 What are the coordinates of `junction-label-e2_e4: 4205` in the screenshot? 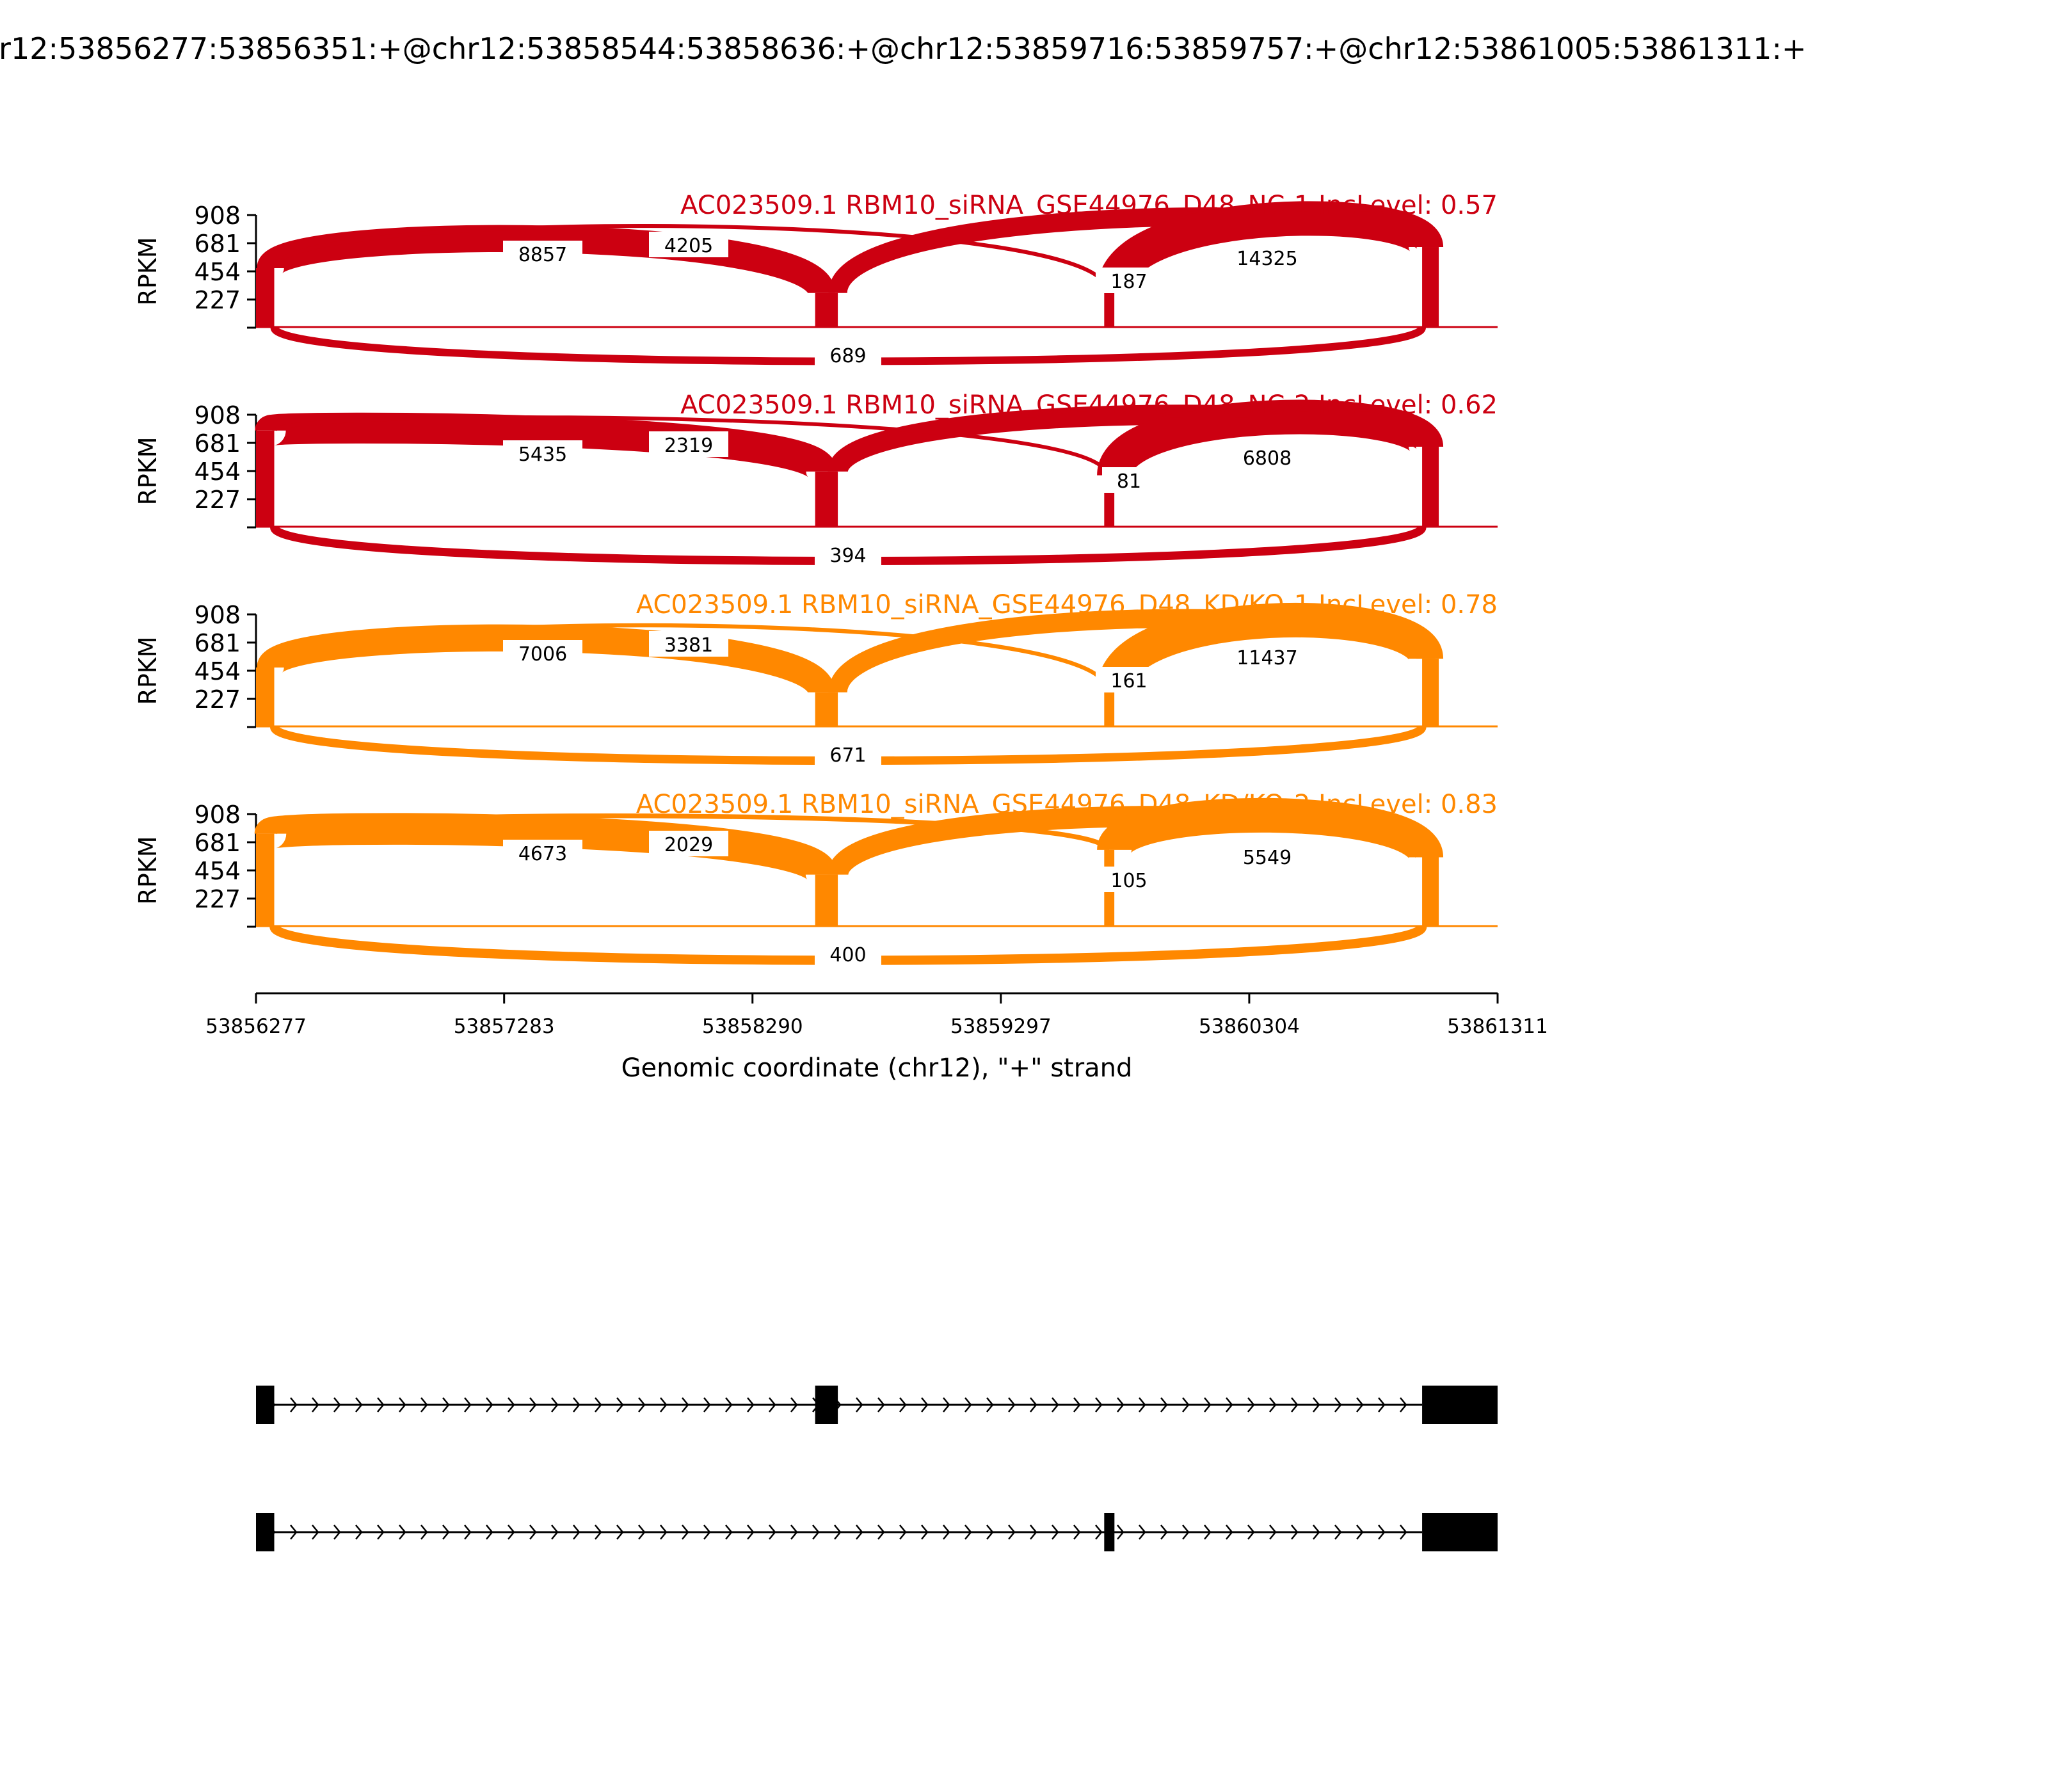 It's located at (688, 246).